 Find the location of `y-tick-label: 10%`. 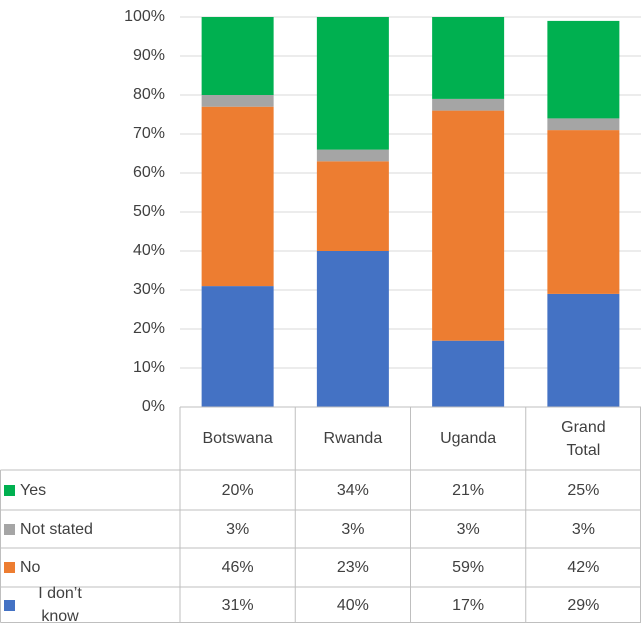

y-tick-label: 10% is located at coordinates (149, 367).